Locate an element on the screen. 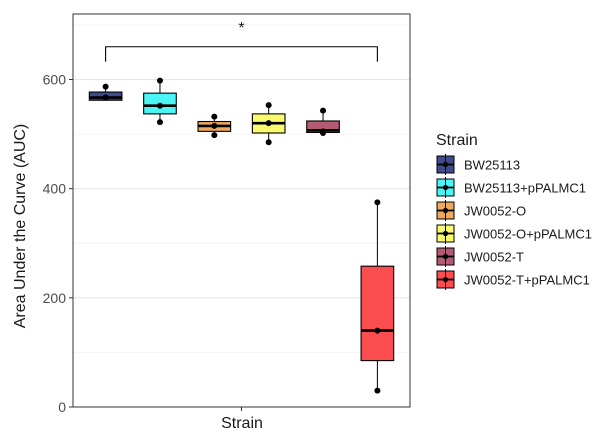 This screenshot has width=614, height=444. significance-bracket is located at coordinates (241, 54).